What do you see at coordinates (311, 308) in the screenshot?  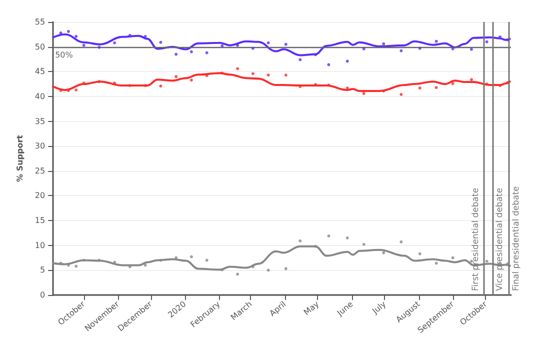 I see `x-tick-label: May` at bounding box center [311, 308].